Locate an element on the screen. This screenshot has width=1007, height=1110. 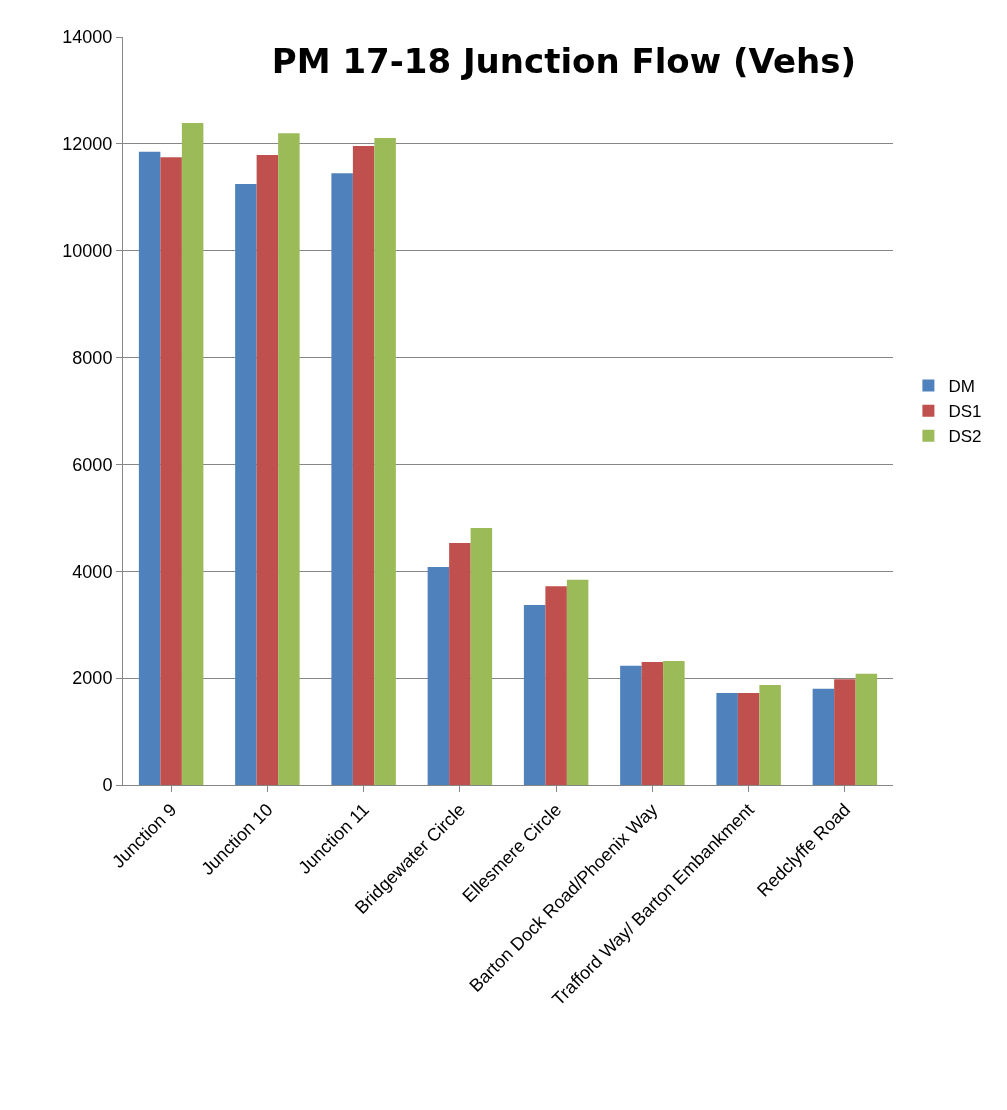
legend-label: DS1 is located at coordinates (965, 412).